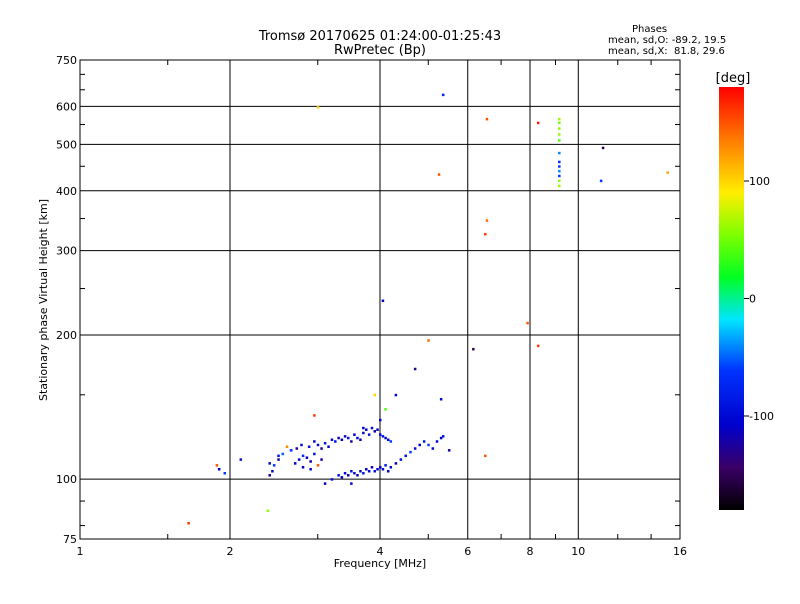 The image size is (800, 604). What do you see at coordinates (70, 539) in the screenshot?
I see `y-tick-label: 75` at bounding box center [70, 539].